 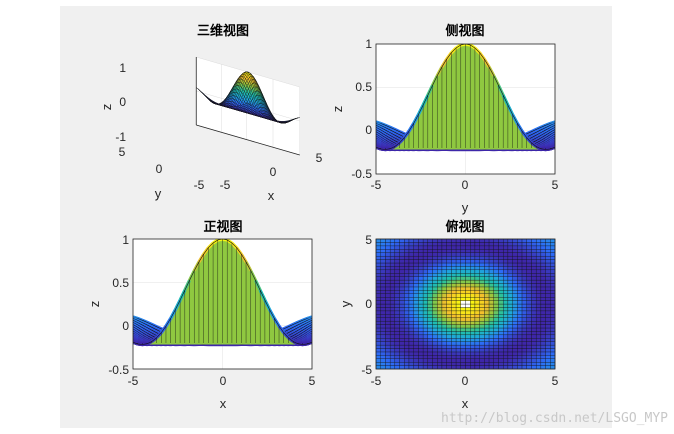 I want to click on surface-side, so click(x=465, y=98).